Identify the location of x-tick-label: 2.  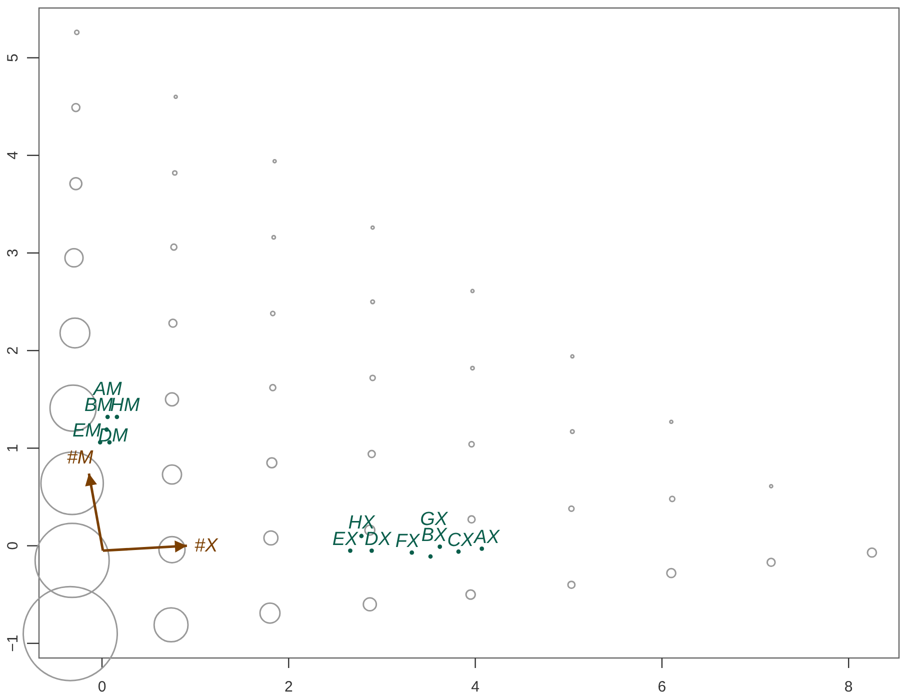
(288, 685).